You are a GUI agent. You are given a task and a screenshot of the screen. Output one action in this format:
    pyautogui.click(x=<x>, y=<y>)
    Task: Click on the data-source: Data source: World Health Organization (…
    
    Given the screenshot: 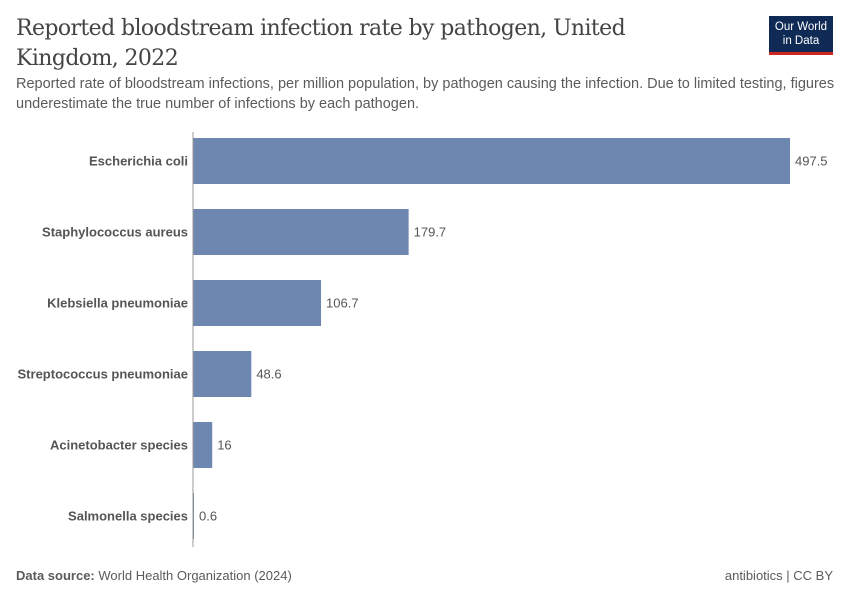 What is the action you would take?
    pyautogui.click(x=154, y=575)
    